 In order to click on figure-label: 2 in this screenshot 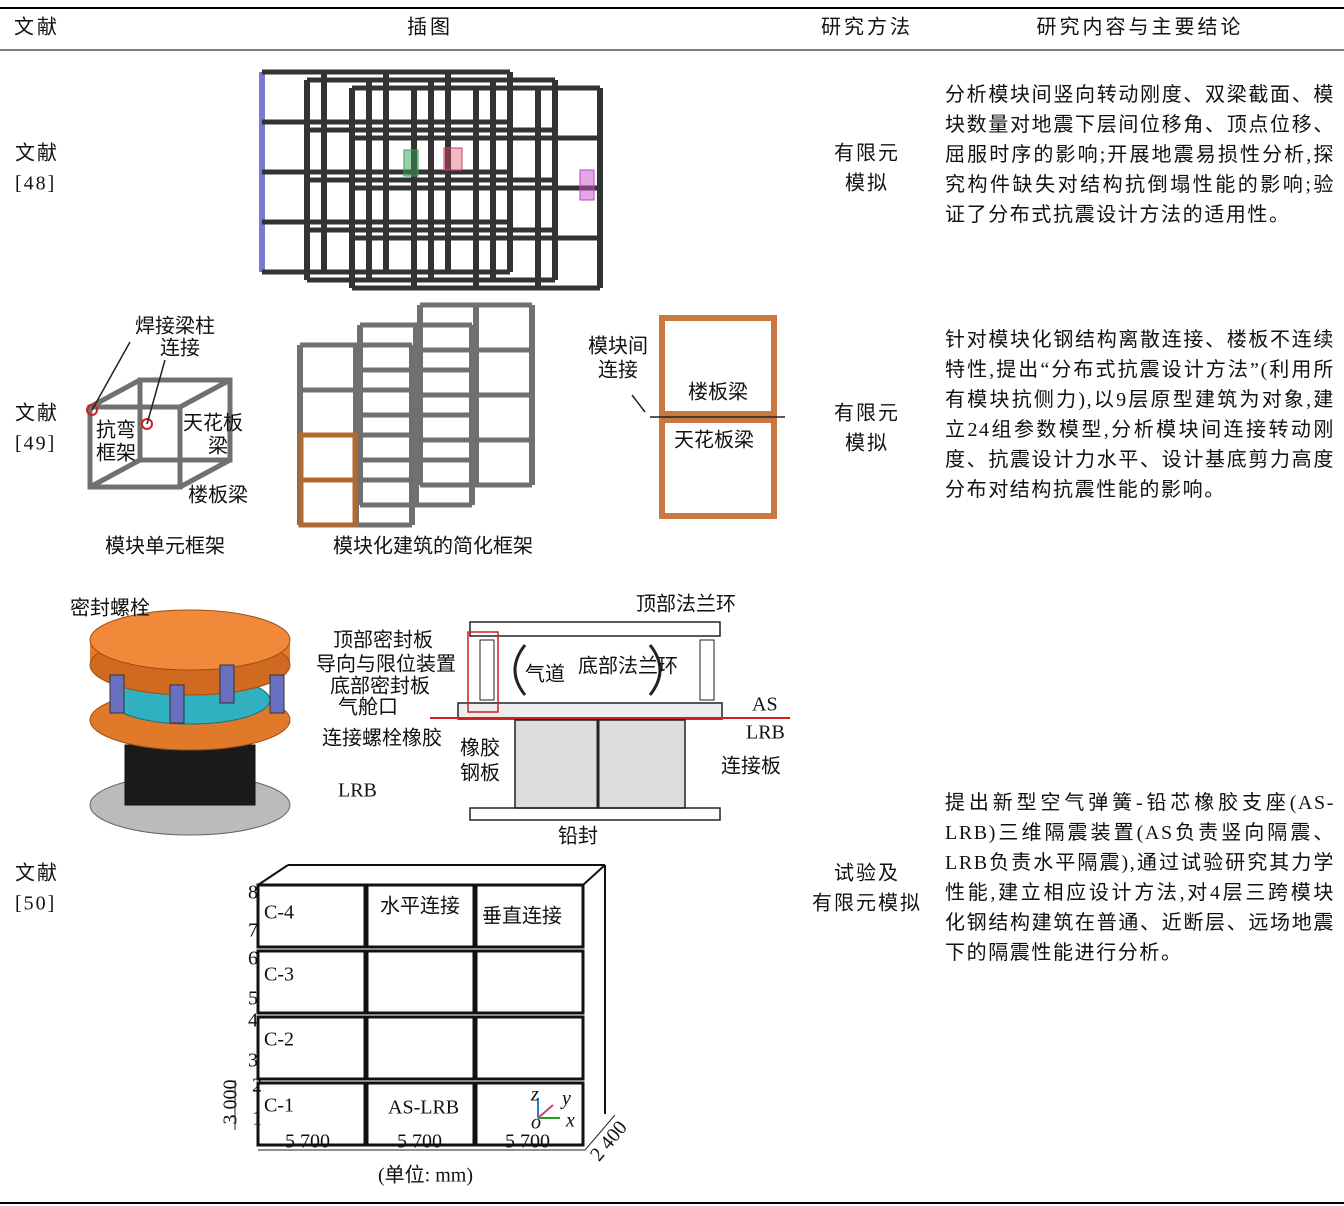, I will do `click(257, 1086)`.